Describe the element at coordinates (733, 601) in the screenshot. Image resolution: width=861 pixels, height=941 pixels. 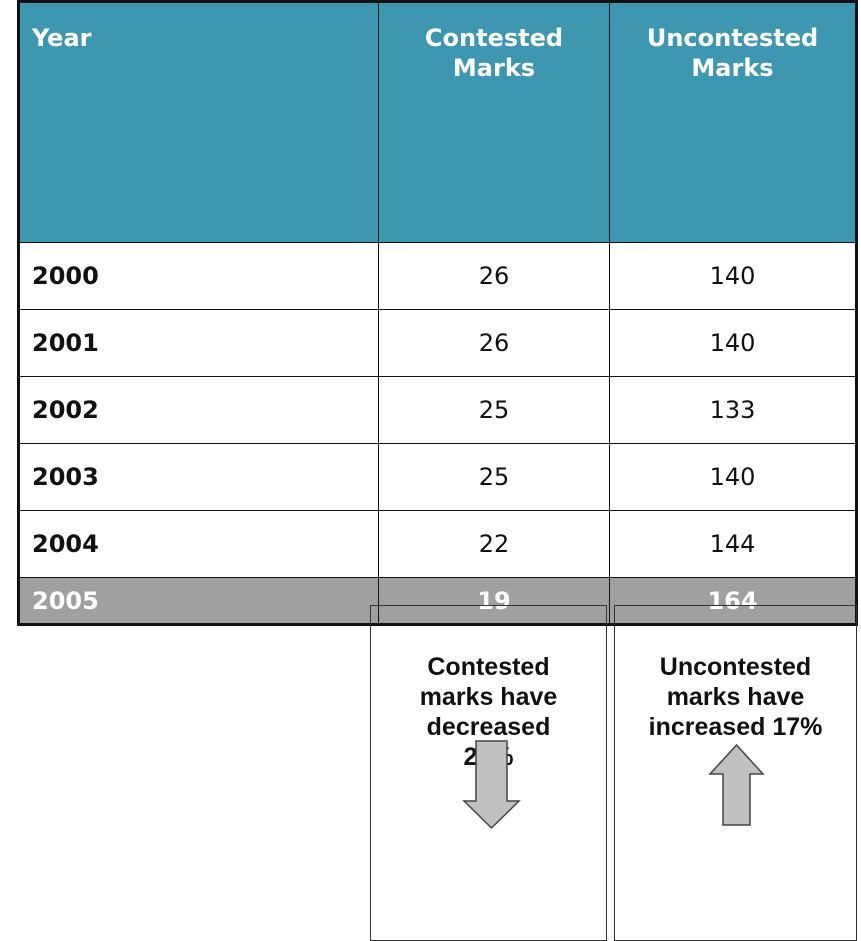
I see `value-cell: 164` at that location.